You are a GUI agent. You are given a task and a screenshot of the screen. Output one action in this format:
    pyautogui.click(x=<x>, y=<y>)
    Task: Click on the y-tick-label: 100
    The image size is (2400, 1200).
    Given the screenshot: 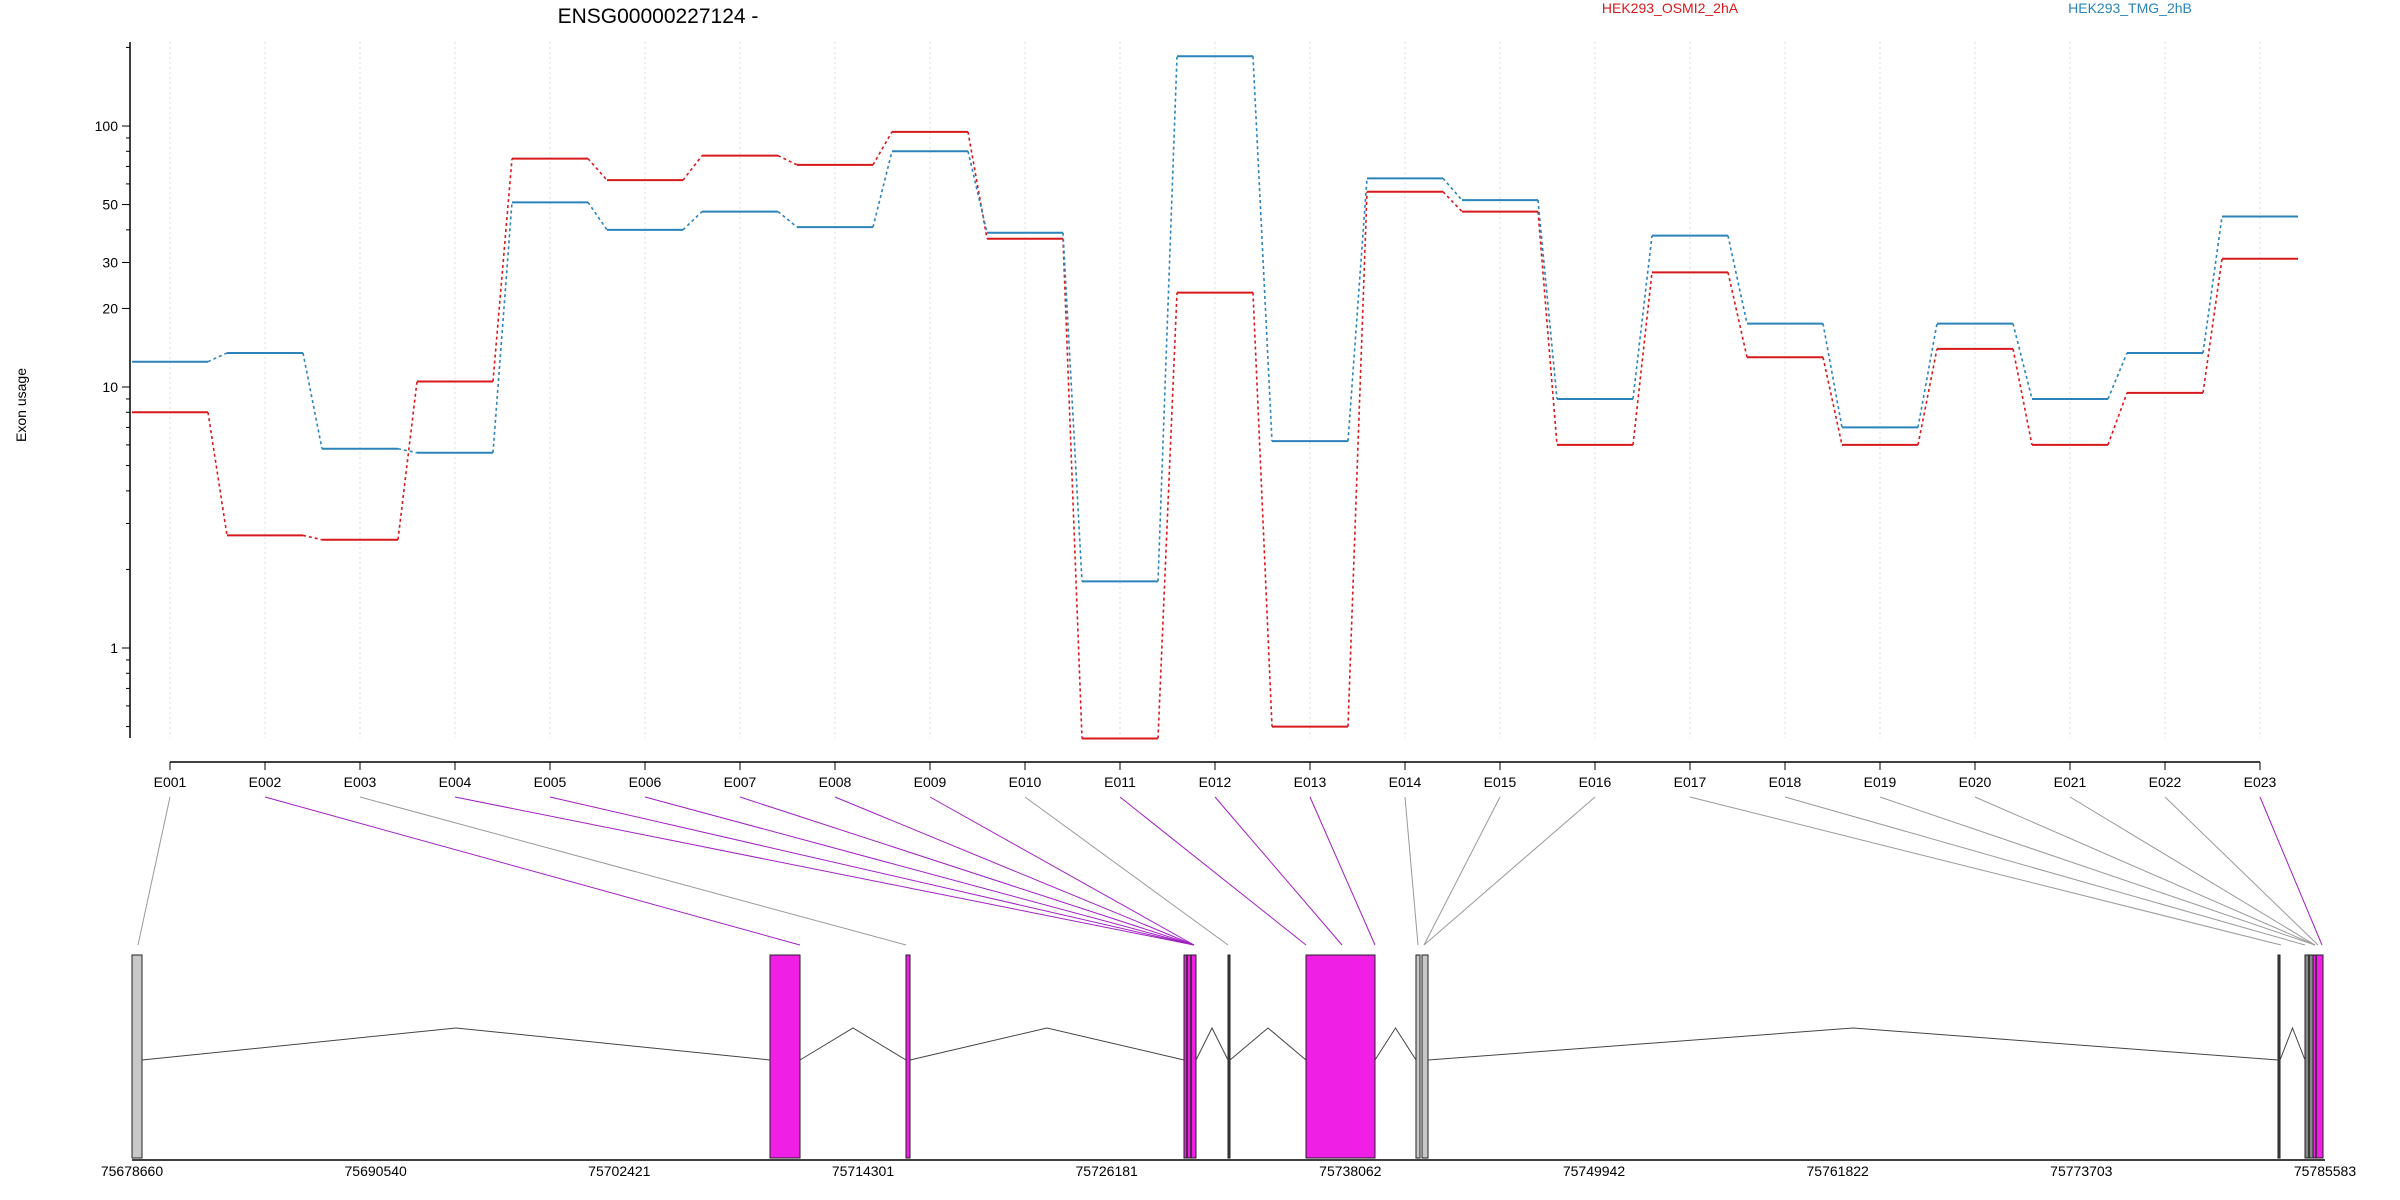 What is the action you would take?
    pyautogui.click(x=107, y=126)
    